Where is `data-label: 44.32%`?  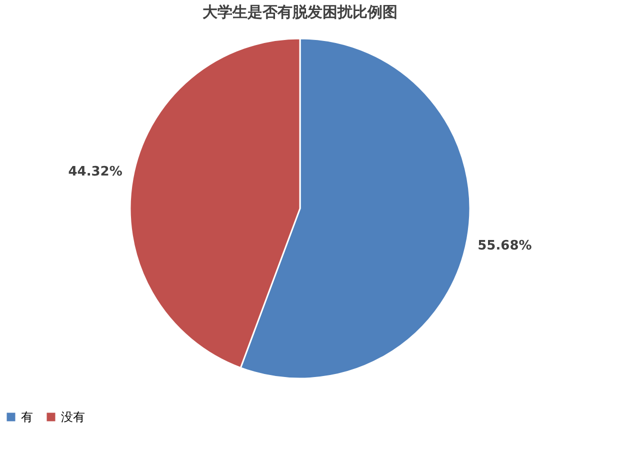
data-label: 44.32% is located at coordinates (95, 172).